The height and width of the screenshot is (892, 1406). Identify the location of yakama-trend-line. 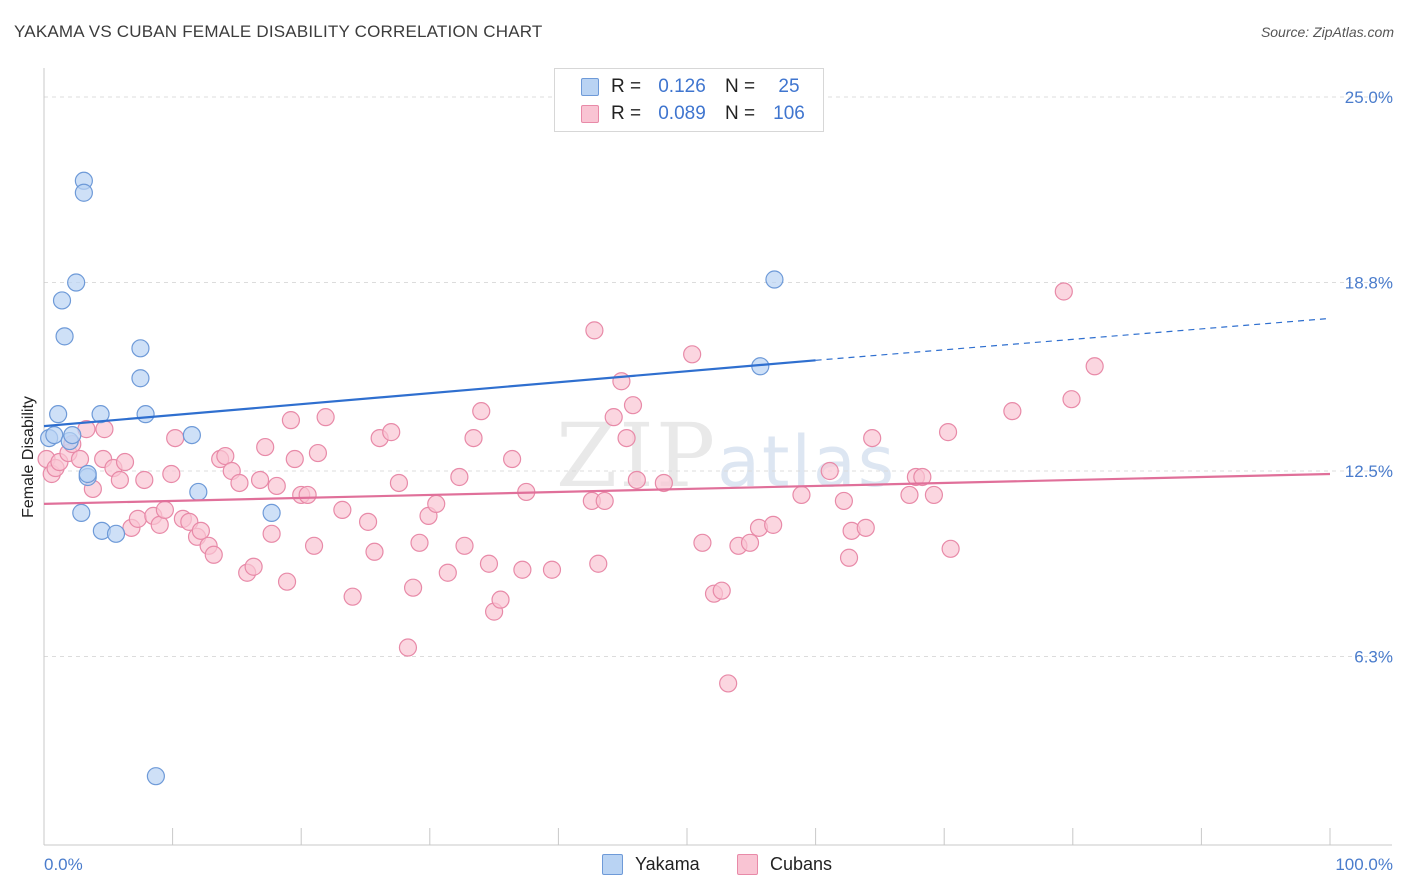
(429, 393).